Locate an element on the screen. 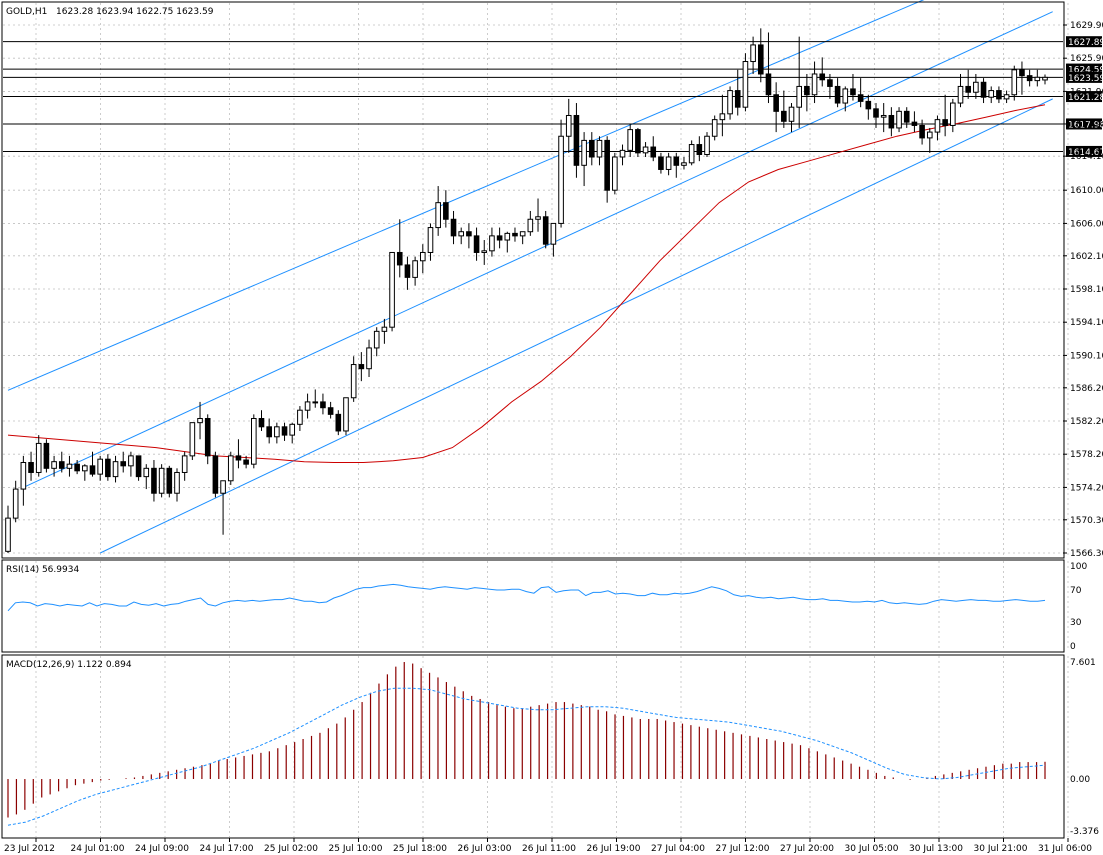  price-tick-label: 1602.10 is located at coordinates (1086, 257).